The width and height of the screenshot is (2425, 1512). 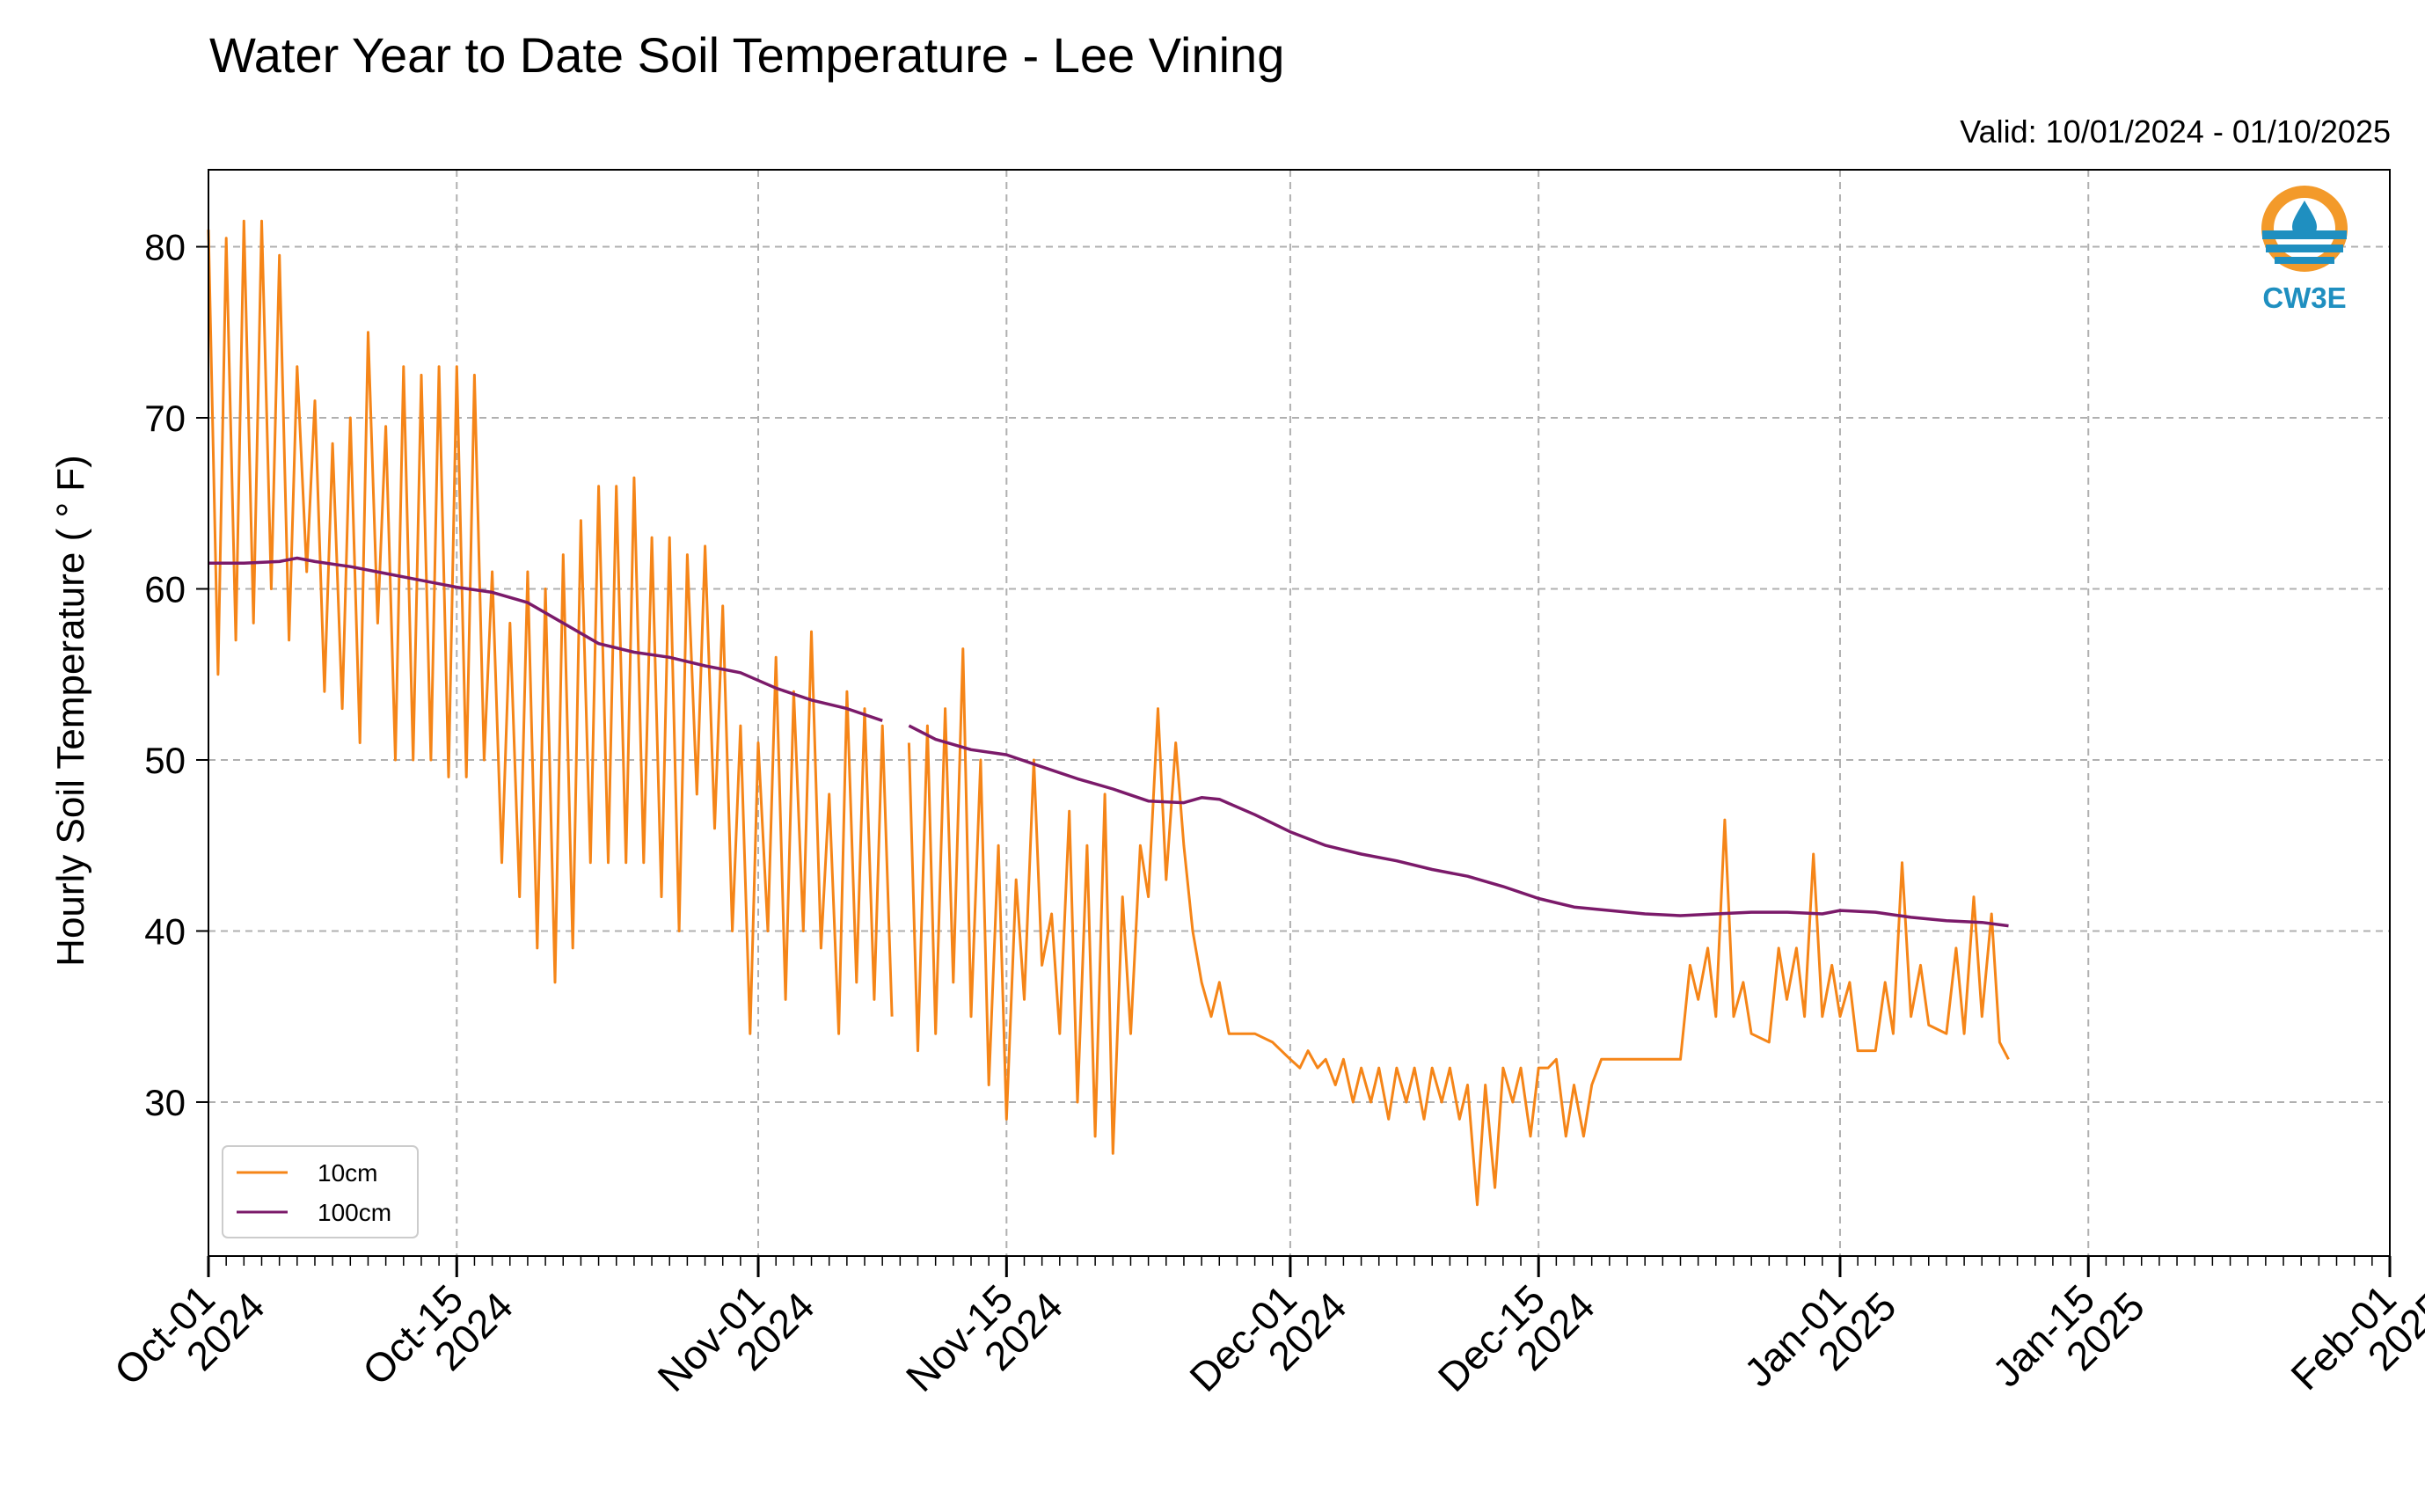 What do you see at coordinates (347, 1173) in the screenshot?
I see `legend-label-10cm: 10cm` at bounding box center [347, 1173].